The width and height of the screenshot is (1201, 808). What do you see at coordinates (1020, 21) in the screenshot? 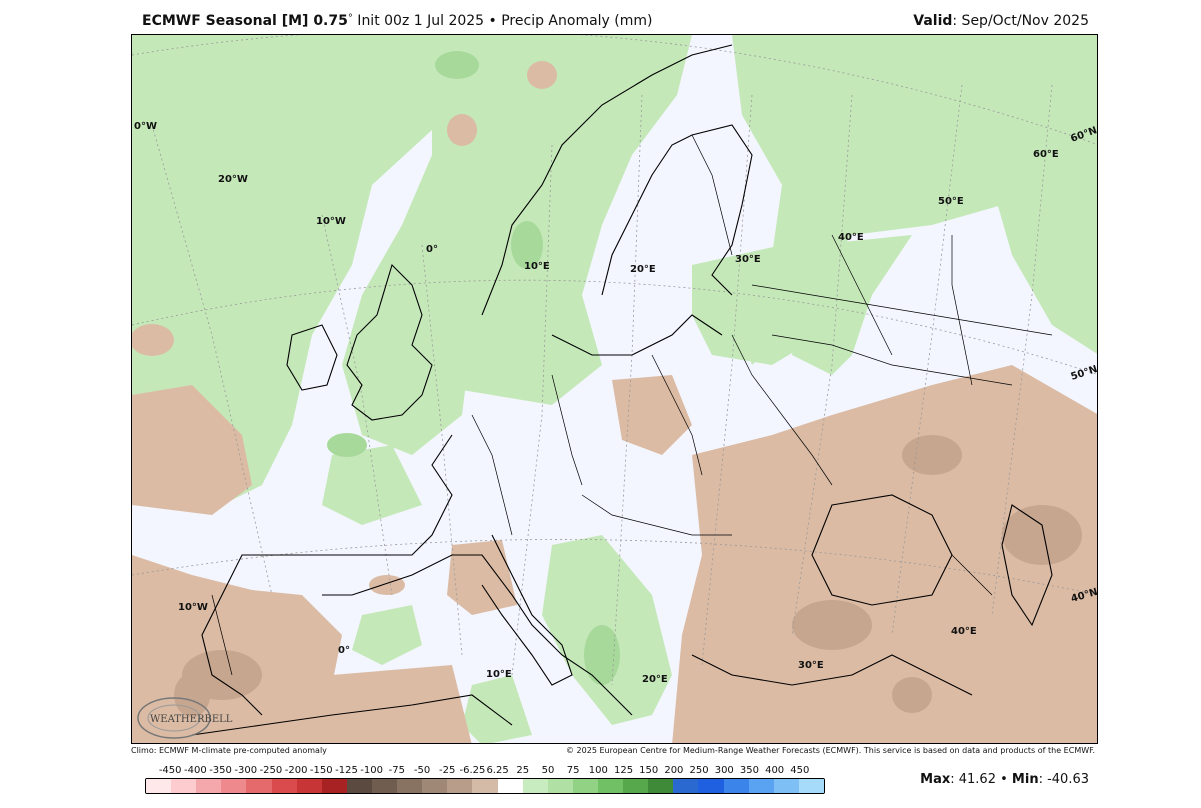
I see `valid-value: : Sep/Oct/Nov 2025` at bounding box center [1020, 21].